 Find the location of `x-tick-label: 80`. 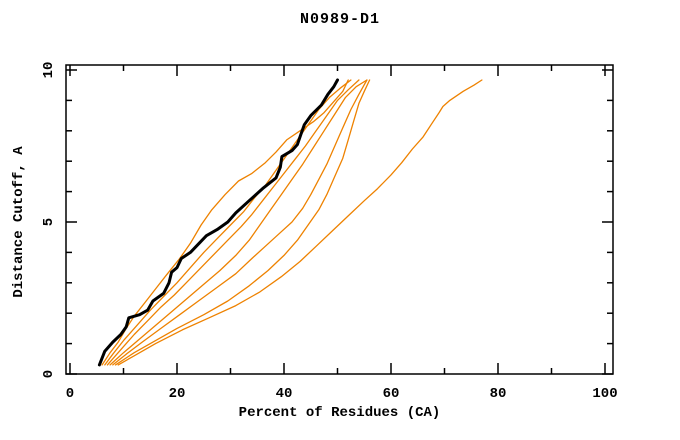

x-tick-label: 80 is located at coordinates (498, 394).